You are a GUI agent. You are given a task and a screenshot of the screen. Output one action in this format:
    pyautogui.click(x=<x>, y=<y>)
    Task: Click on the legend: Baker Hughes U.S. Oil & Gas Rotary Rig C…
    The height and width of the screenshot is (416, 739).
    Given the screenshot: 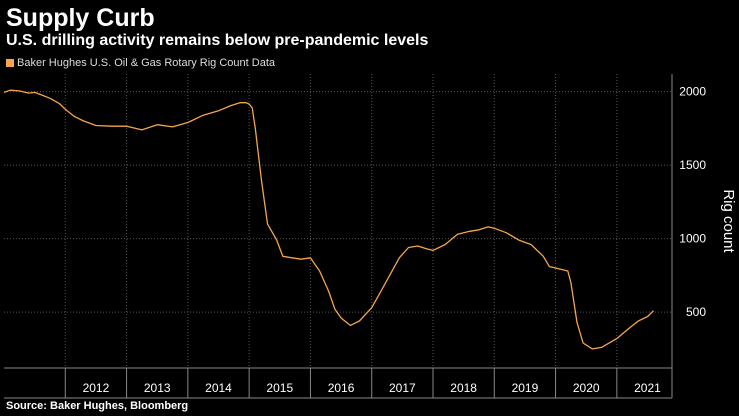 What is the action you would take?
    pyautogui.click(x=140, y=63)
    